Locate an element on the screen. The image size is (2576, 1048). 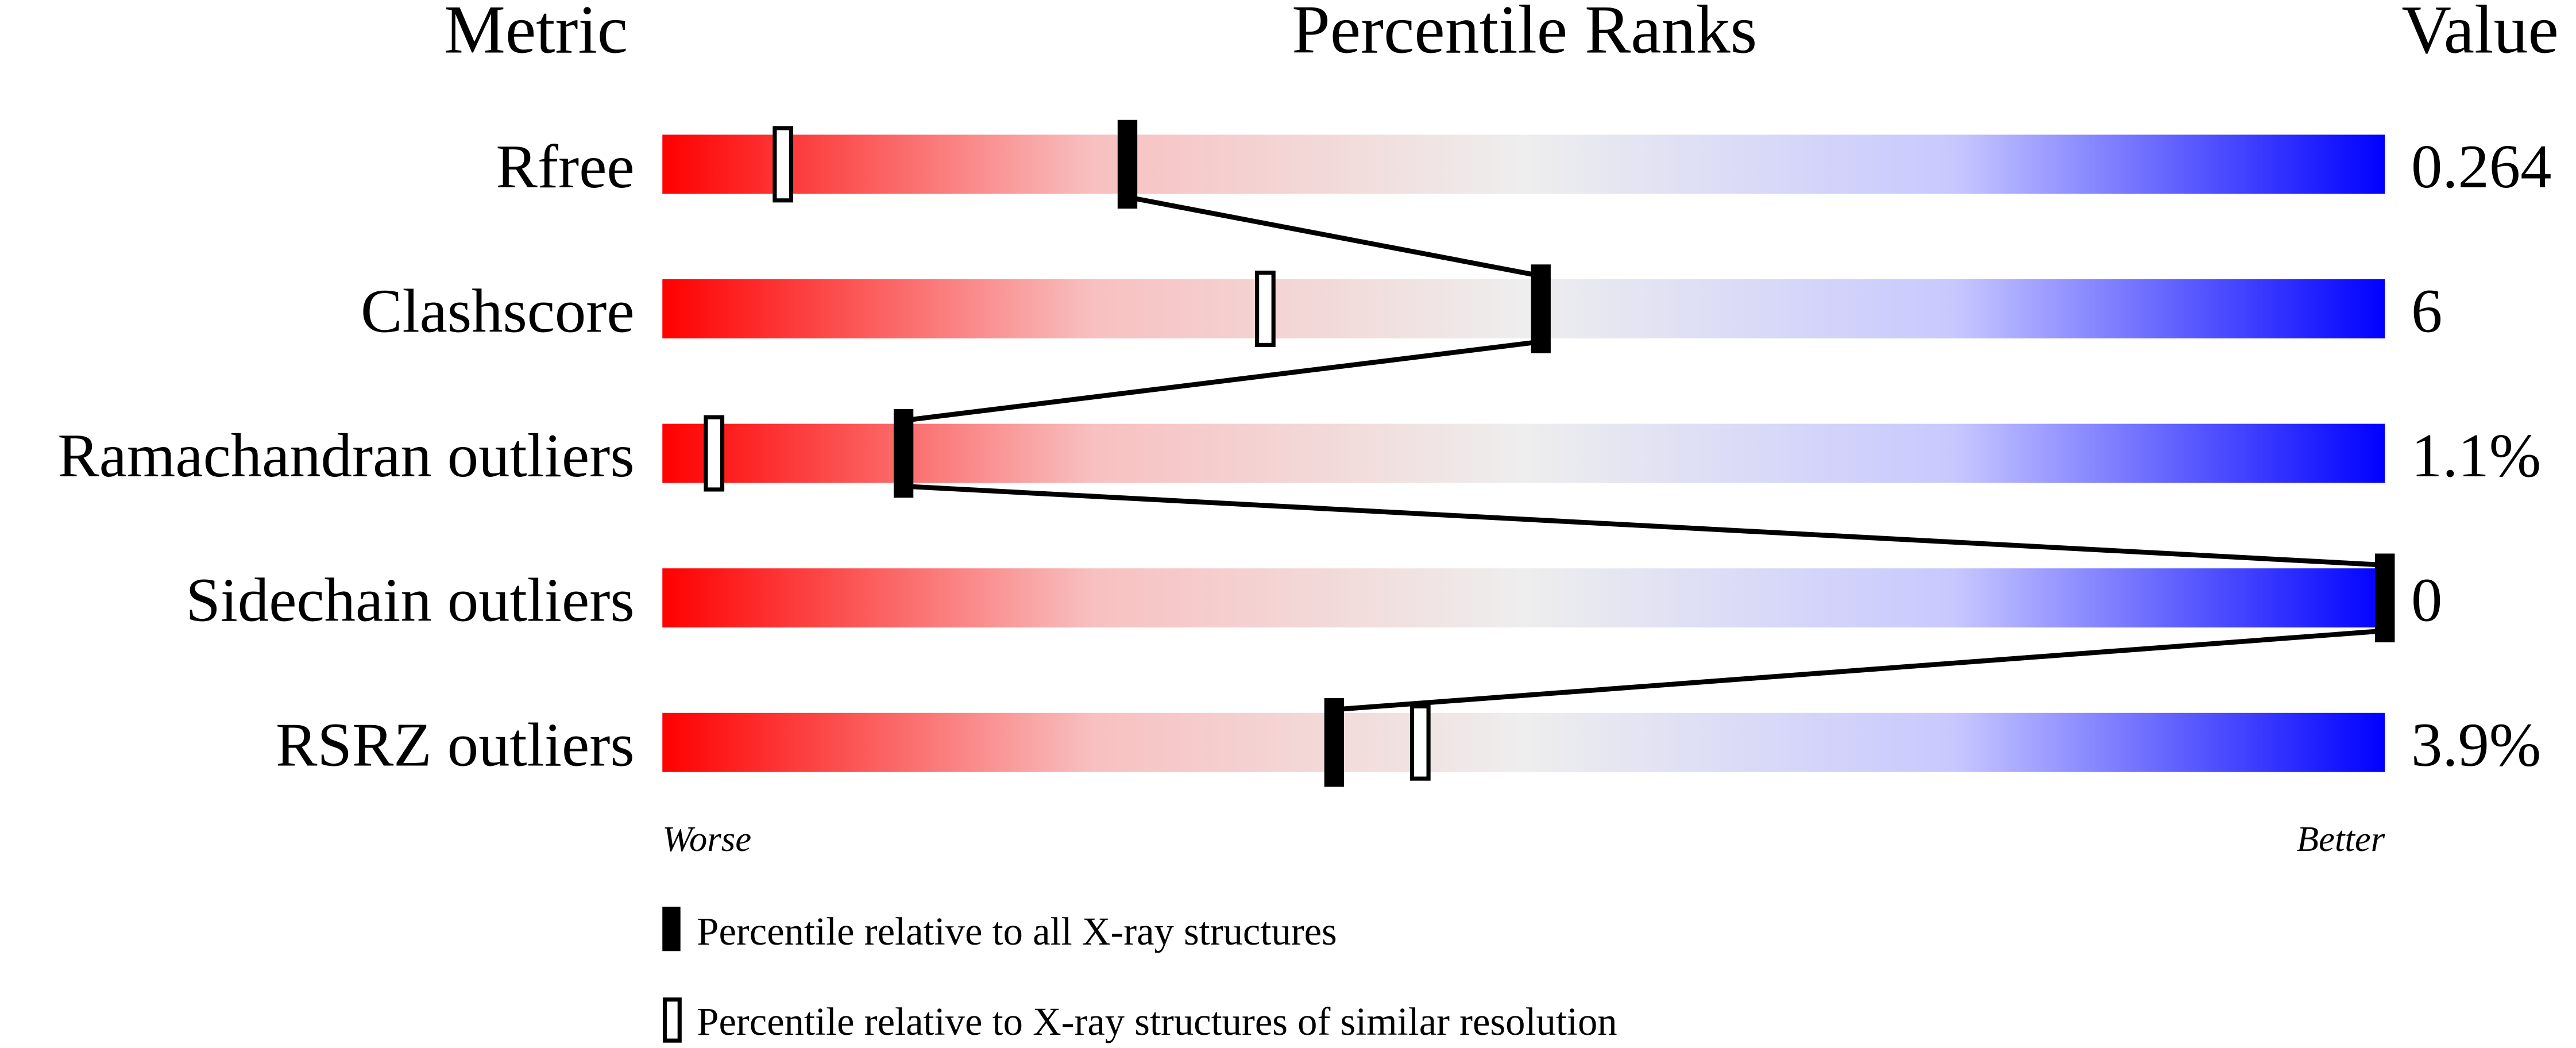
metric-label: Ramachandran outliers is located at coordinates (345, 455).